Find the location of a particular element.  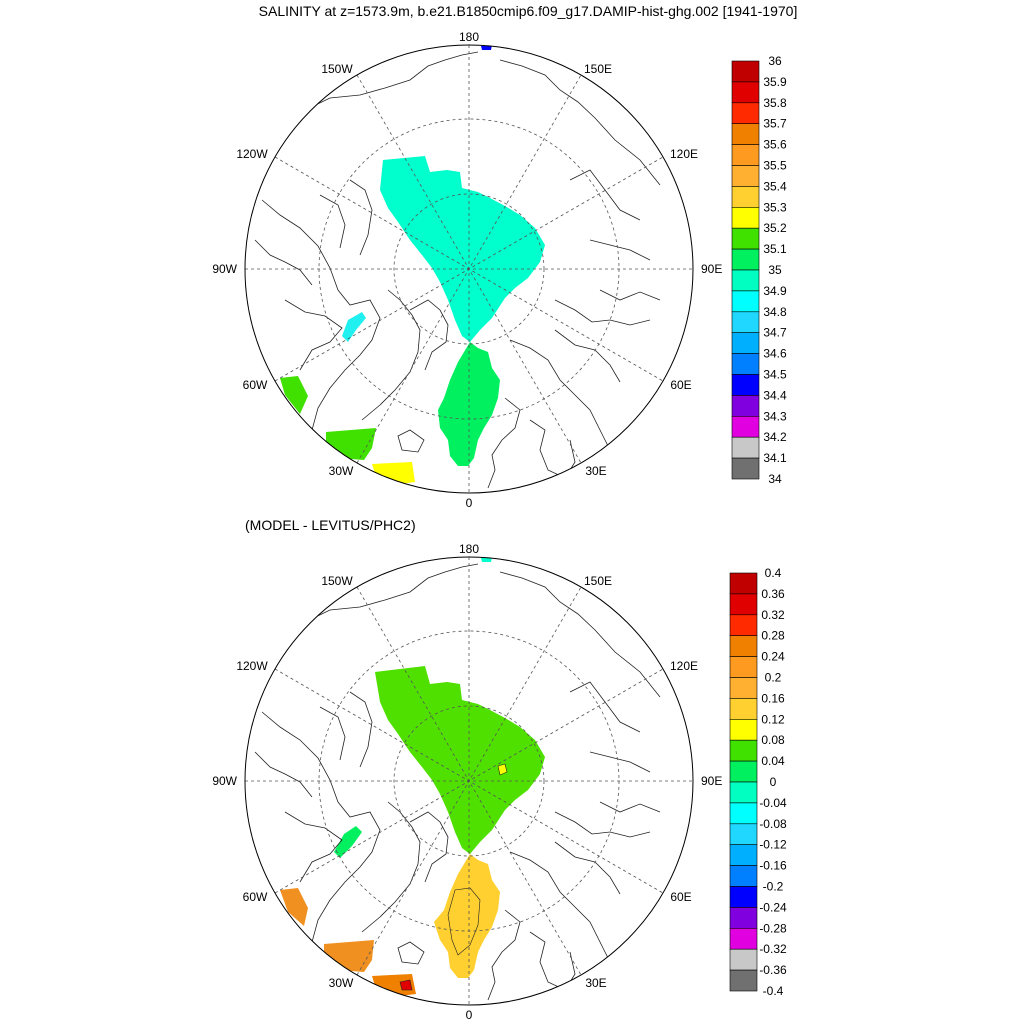

colorbar2-label: -0.2 is located at coordinates (773, 887).